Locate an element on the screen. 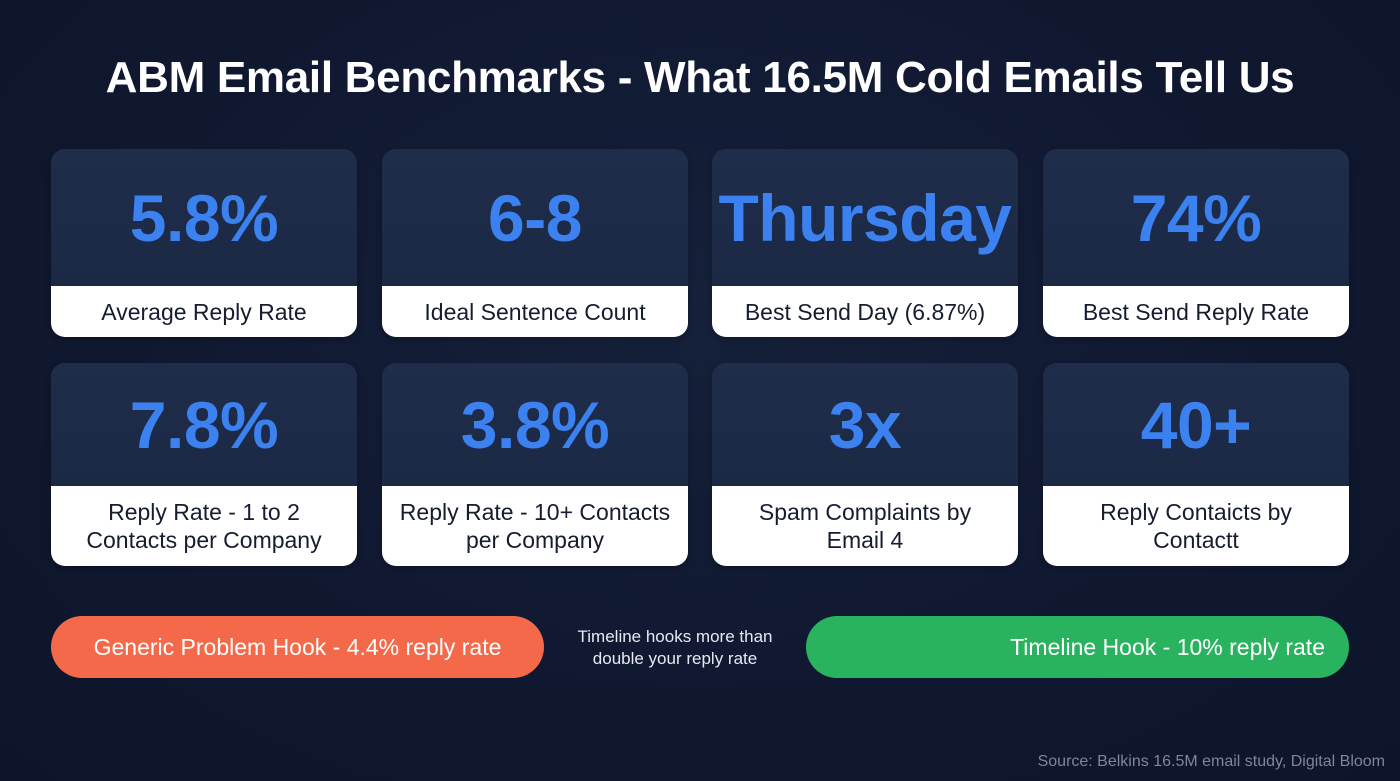 This screenshot has width=1400, height=781. stat-label-area: Reply Contaicts by Contactt is located at coordinates (1196, 526).